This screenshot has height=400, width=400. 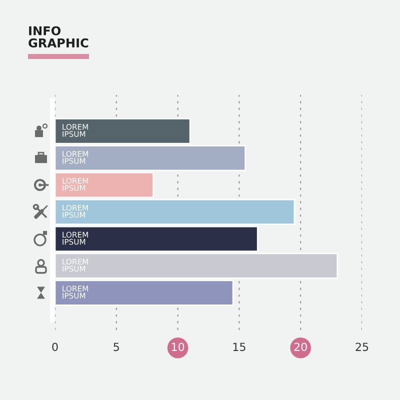 I want to click on x-tick-label: 10, so click(x=178, y=347).